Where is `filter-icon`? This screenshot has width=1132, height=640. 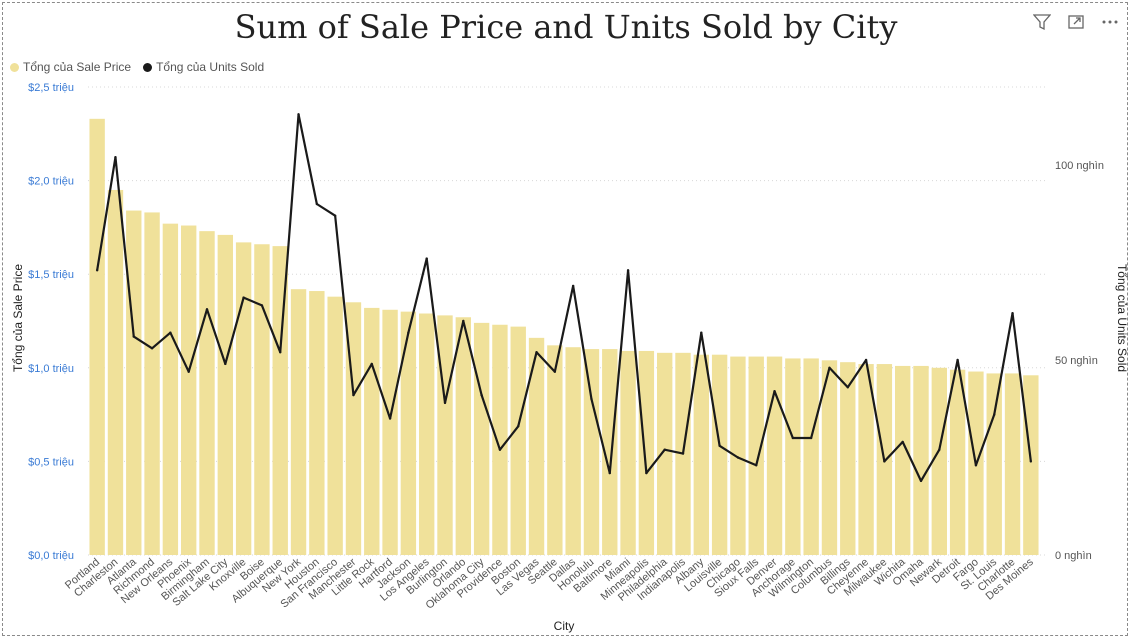
filter-icon is located at coordinates (1042, 22).